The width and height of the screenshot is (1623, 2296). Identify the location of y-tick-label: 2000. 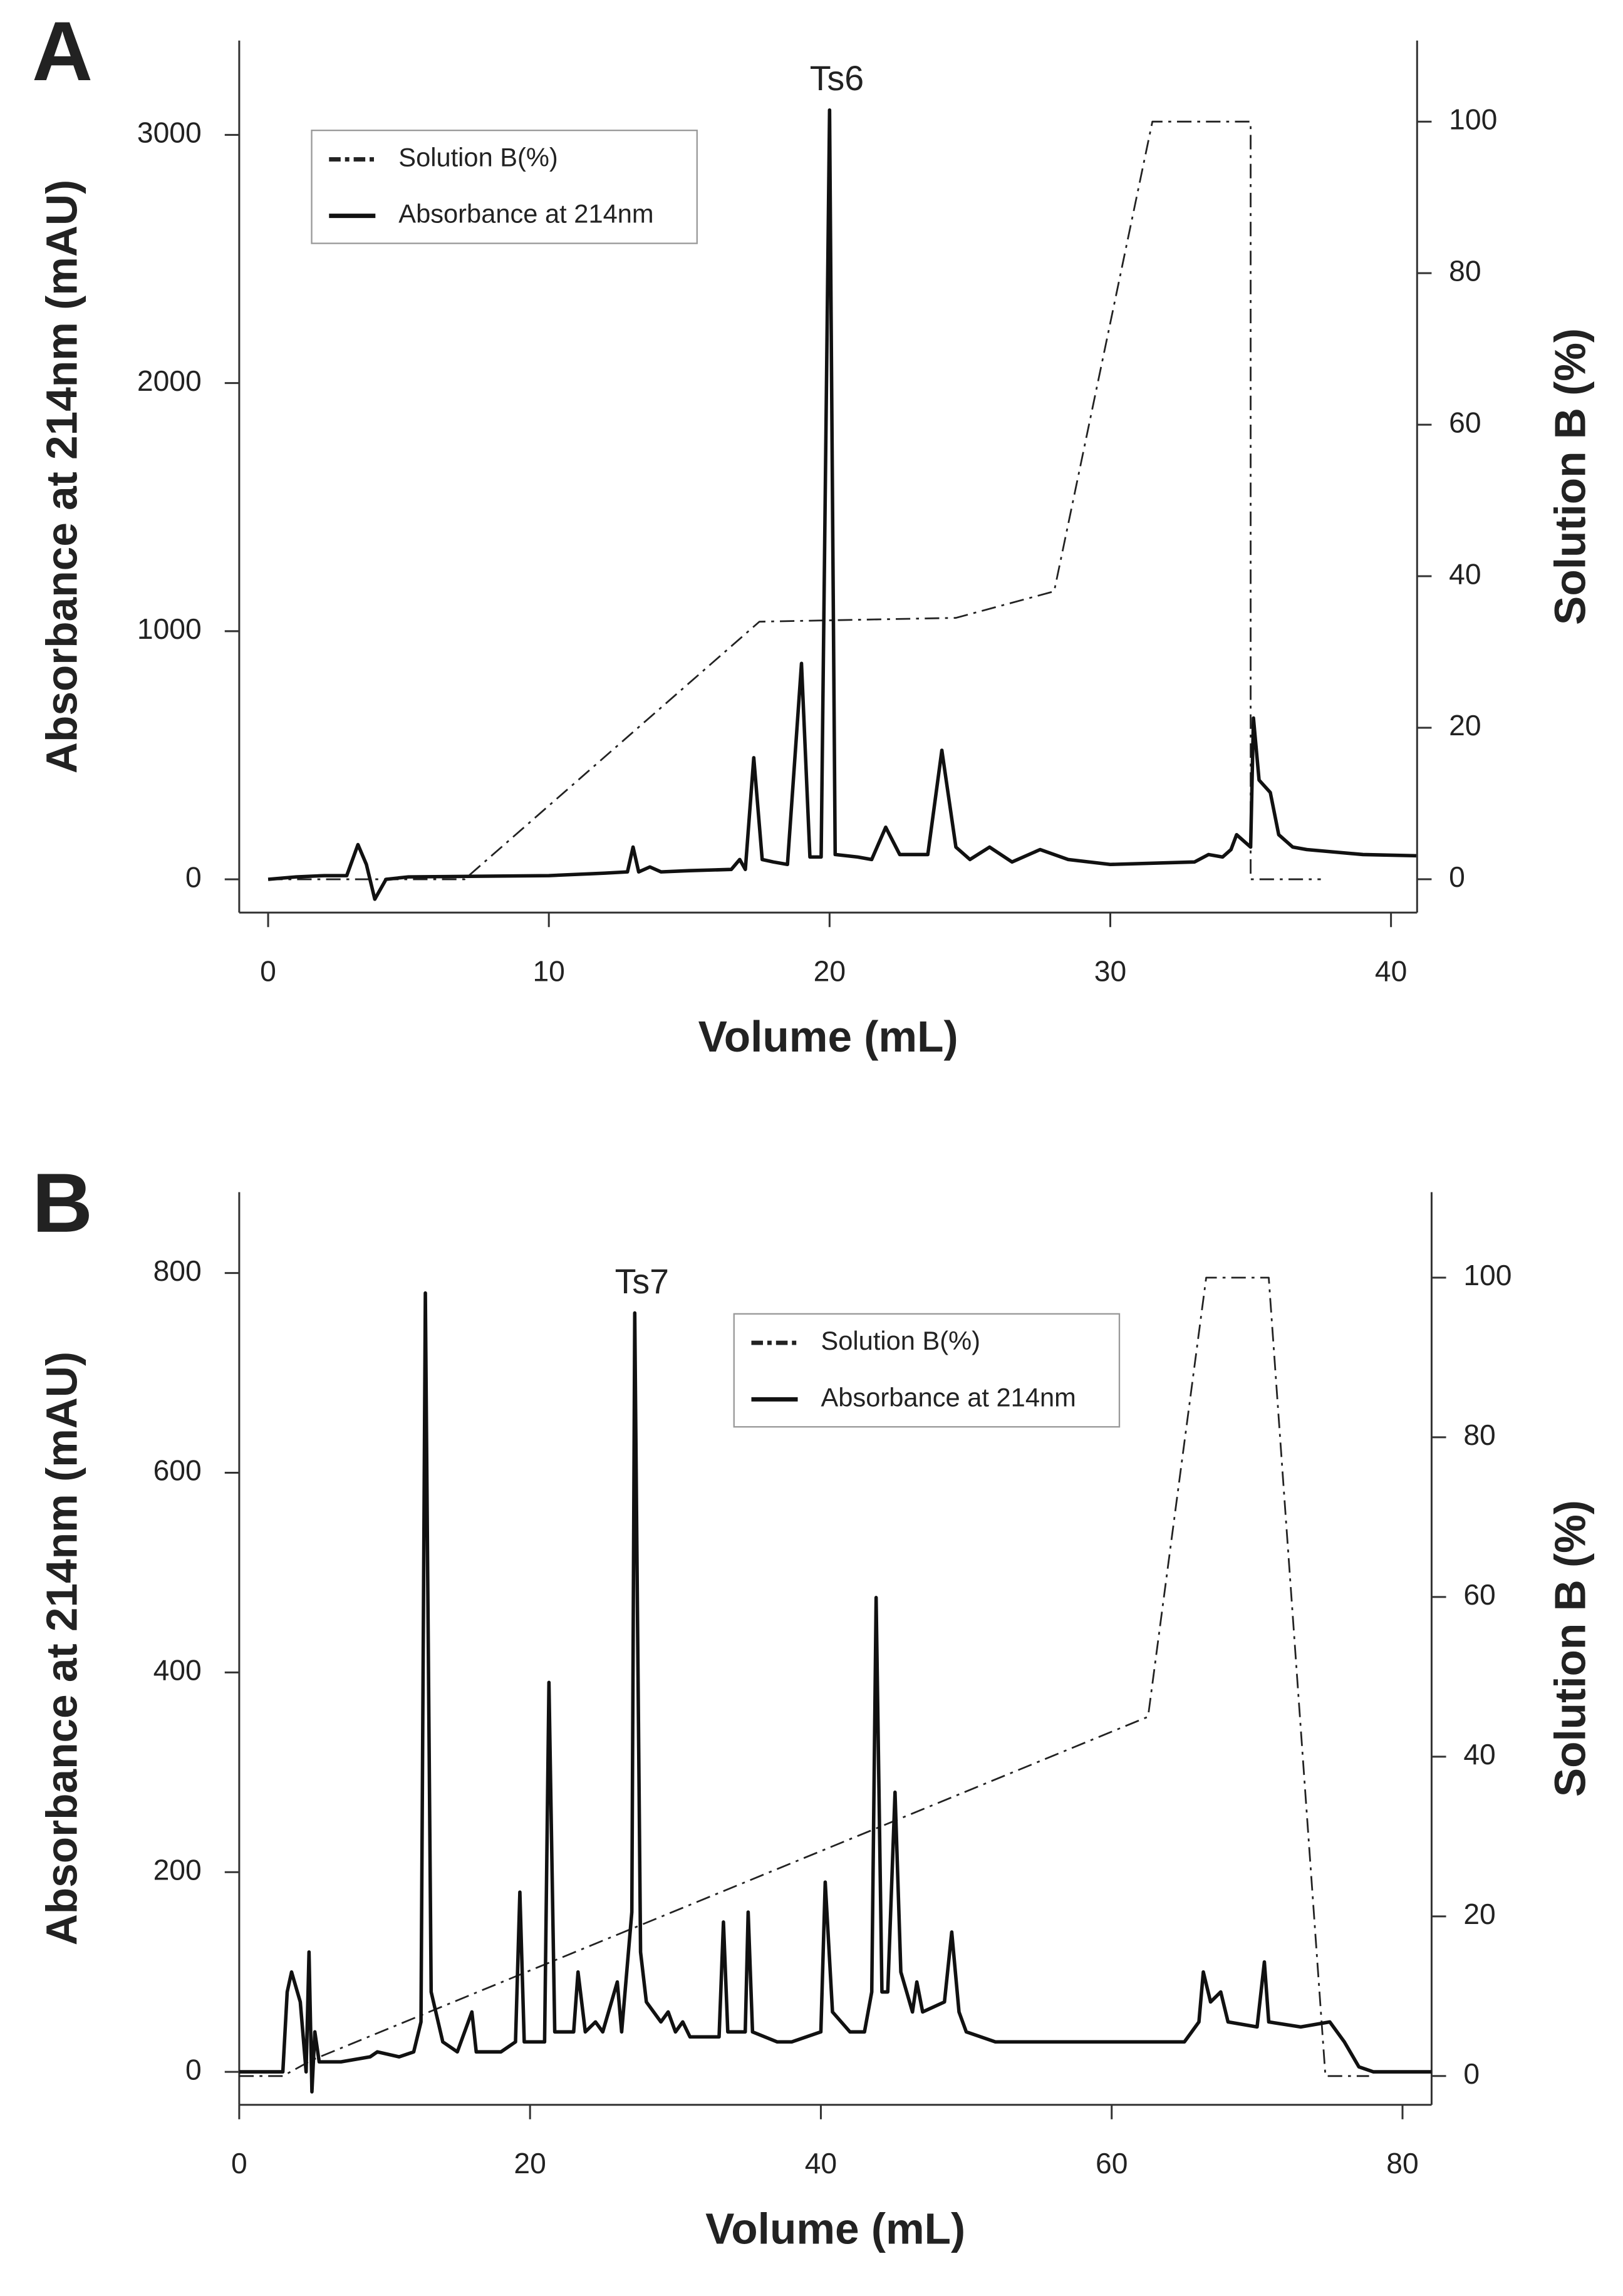
(169, 381).